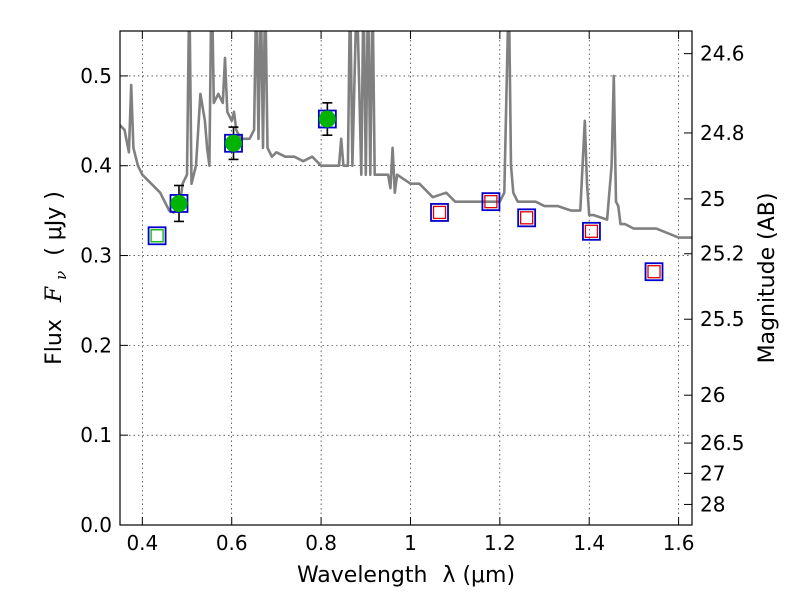 The image size is (800, 600). Describe the element at coordinates (96, 76) in the screenshot. I see `y-tick-label: 0.5` at that location.